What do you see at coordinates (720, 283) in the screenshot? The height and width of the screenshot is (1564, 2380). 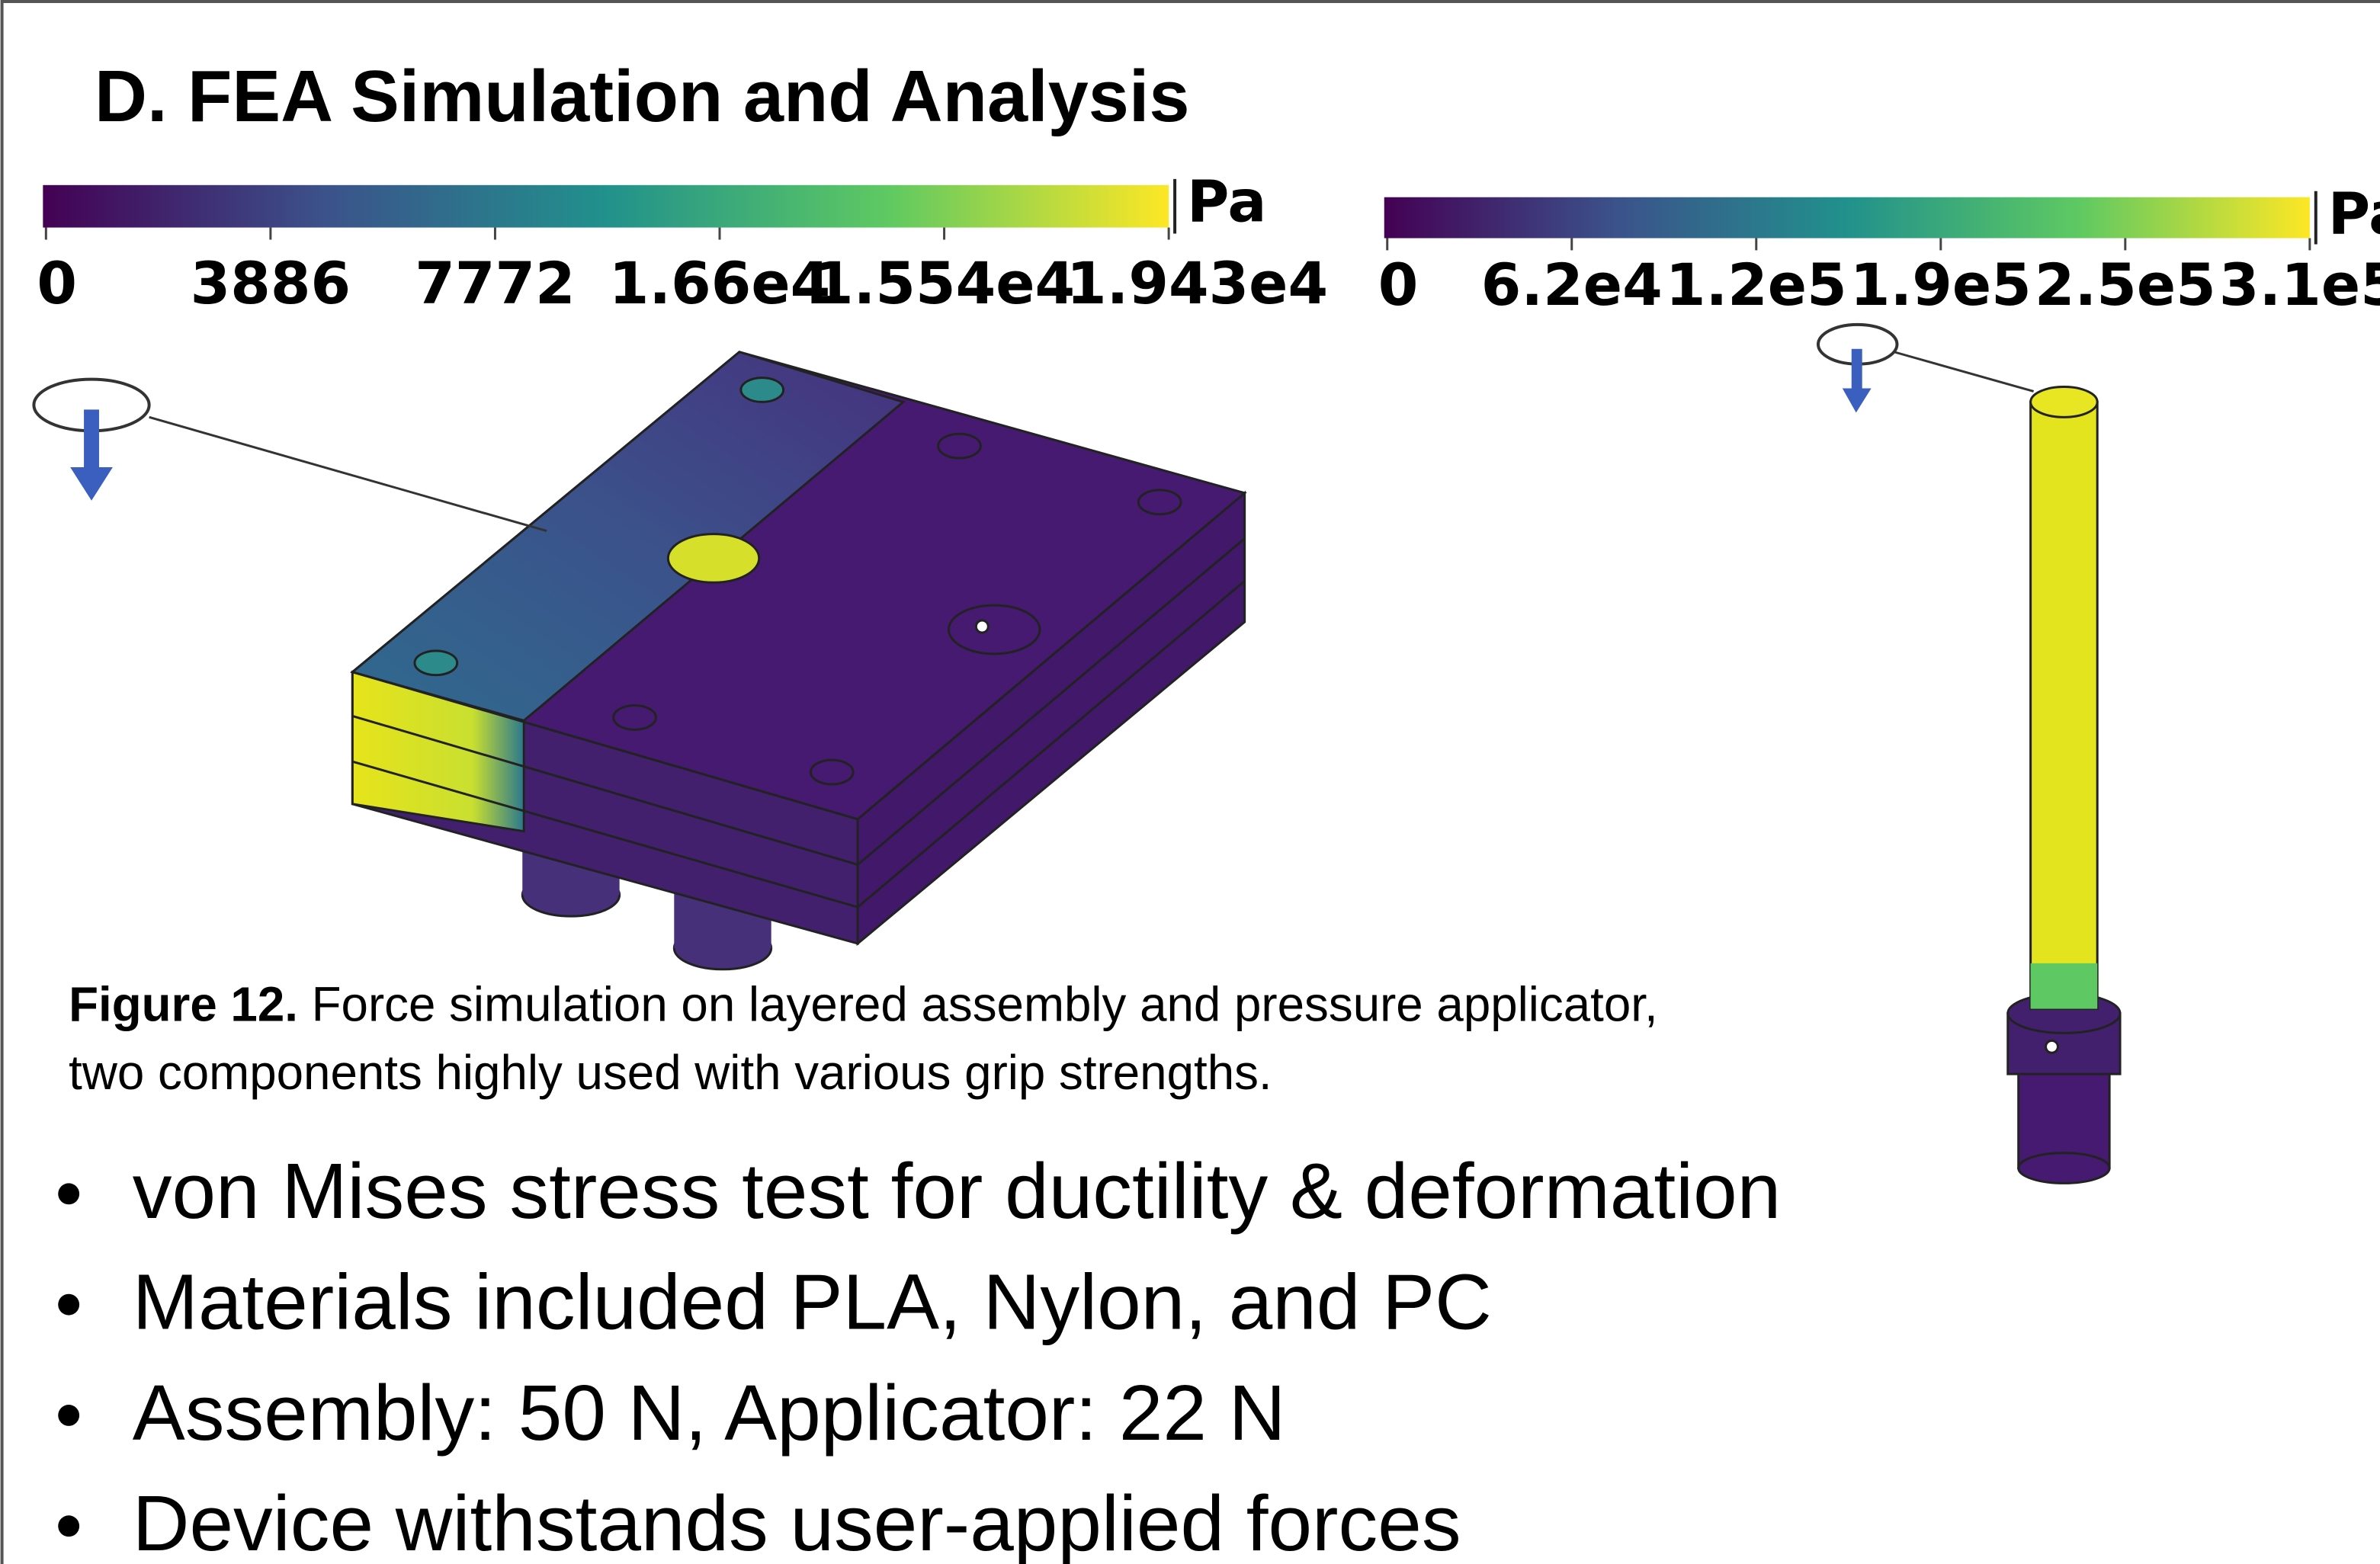 I see `colorbar-tick-label: 1.66e4` at bounding box center [720, 283].